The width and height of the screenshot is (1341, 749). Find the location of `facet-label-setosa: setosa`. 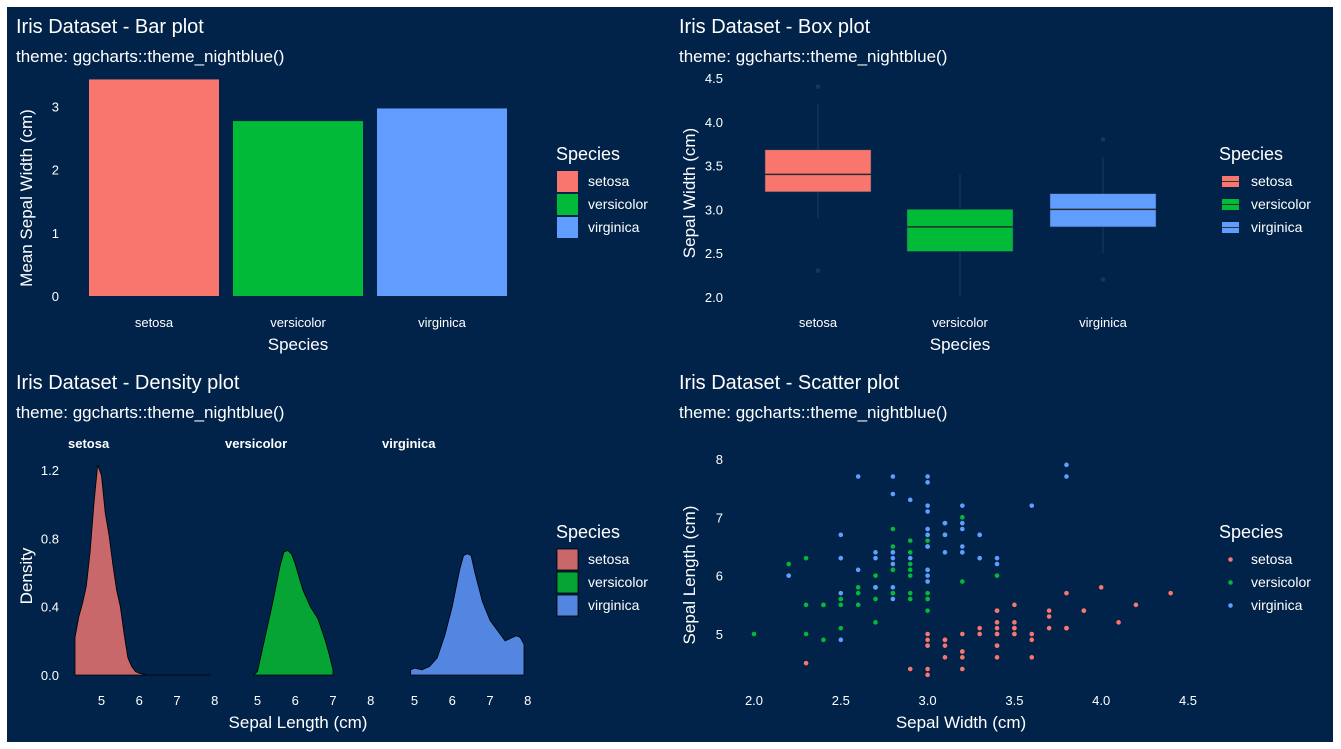

facet-label-setosa: setosa is located at coordinates (89, 443).